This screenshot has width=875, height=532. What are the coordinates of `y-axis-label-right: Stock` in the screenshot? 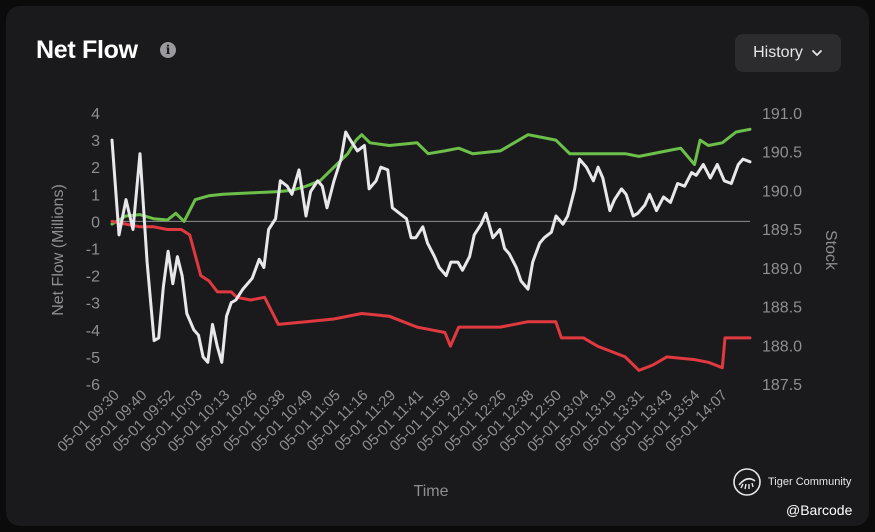 It's located at (830, 250).